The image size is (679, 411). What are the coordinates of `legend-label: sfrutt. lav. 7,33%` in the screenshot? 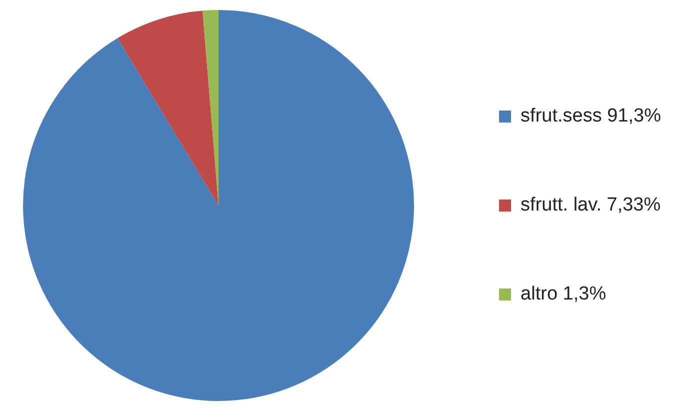 It's located at (590, 205).